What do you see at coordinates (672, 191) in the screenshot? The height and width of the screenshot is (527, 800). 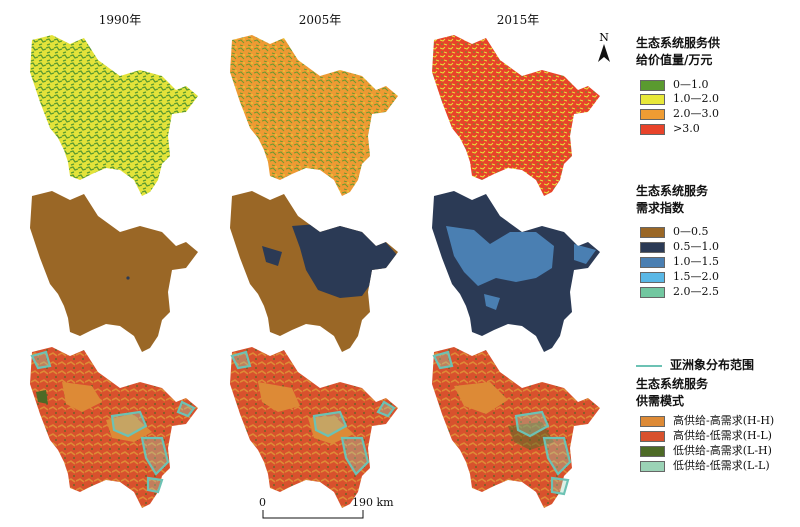 I see `demand-legend-title-line1: 生态系统服务` at bounding box center [672, 191].